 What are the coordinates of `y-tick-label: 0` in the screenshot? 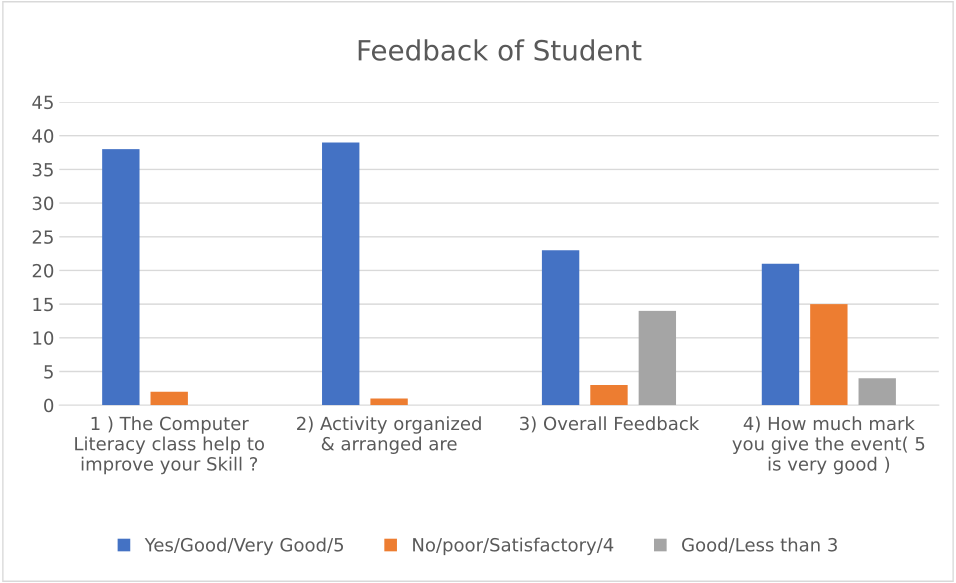 It's located at (49, 405).